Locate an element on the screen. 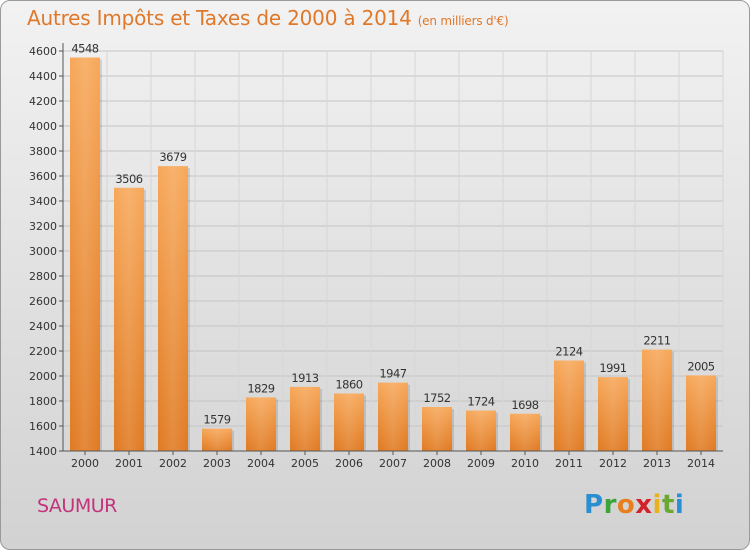 This screenshot has height=550, width=750. proxiti-logo: Proxiti is located at coordinates (634, 505).